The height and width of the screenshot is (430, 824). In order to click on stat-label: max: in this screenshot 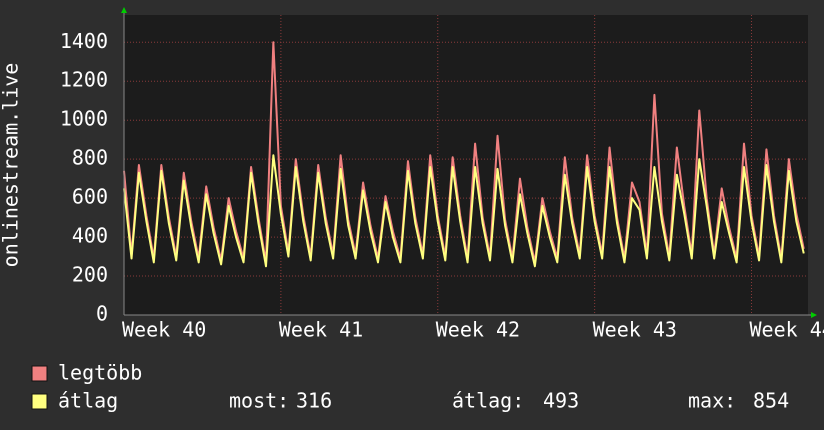, I will do `click(712, 401)`.